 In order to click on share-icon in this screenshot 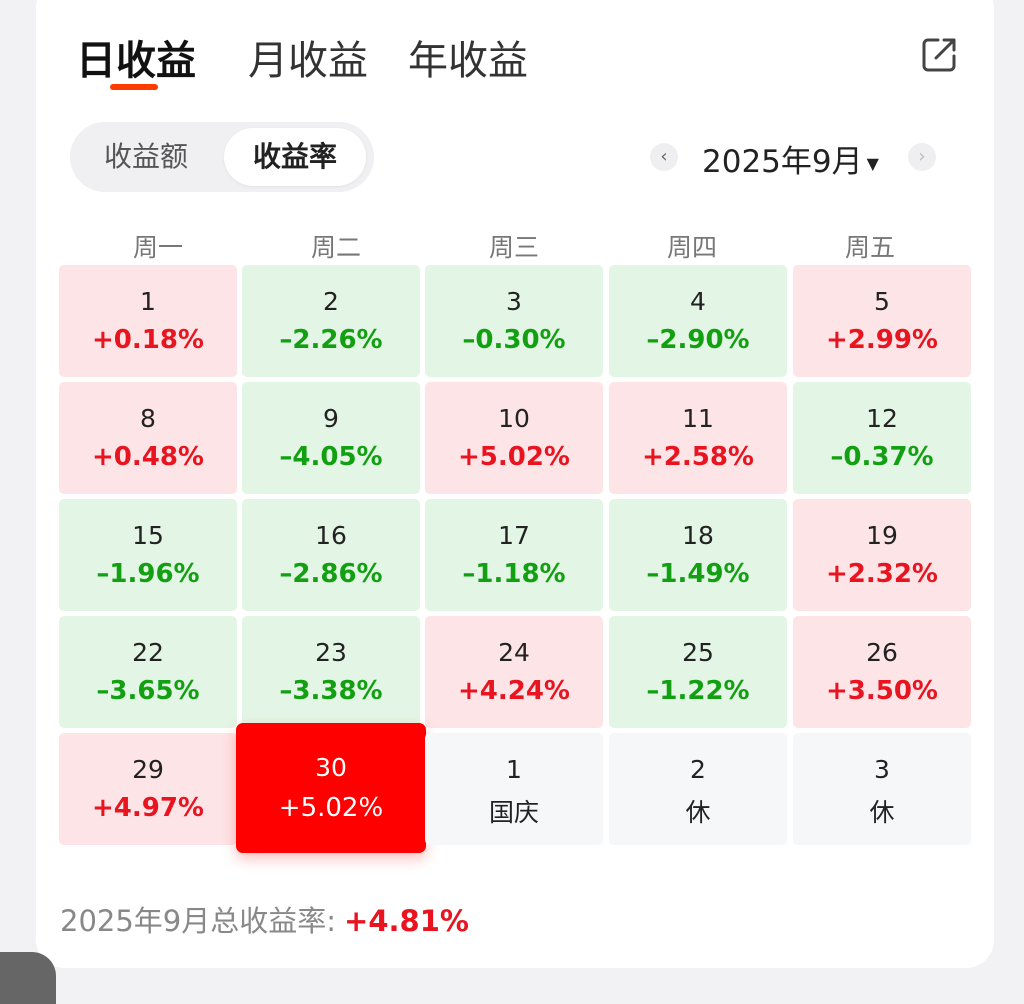, I will do `click(940, 54)`.